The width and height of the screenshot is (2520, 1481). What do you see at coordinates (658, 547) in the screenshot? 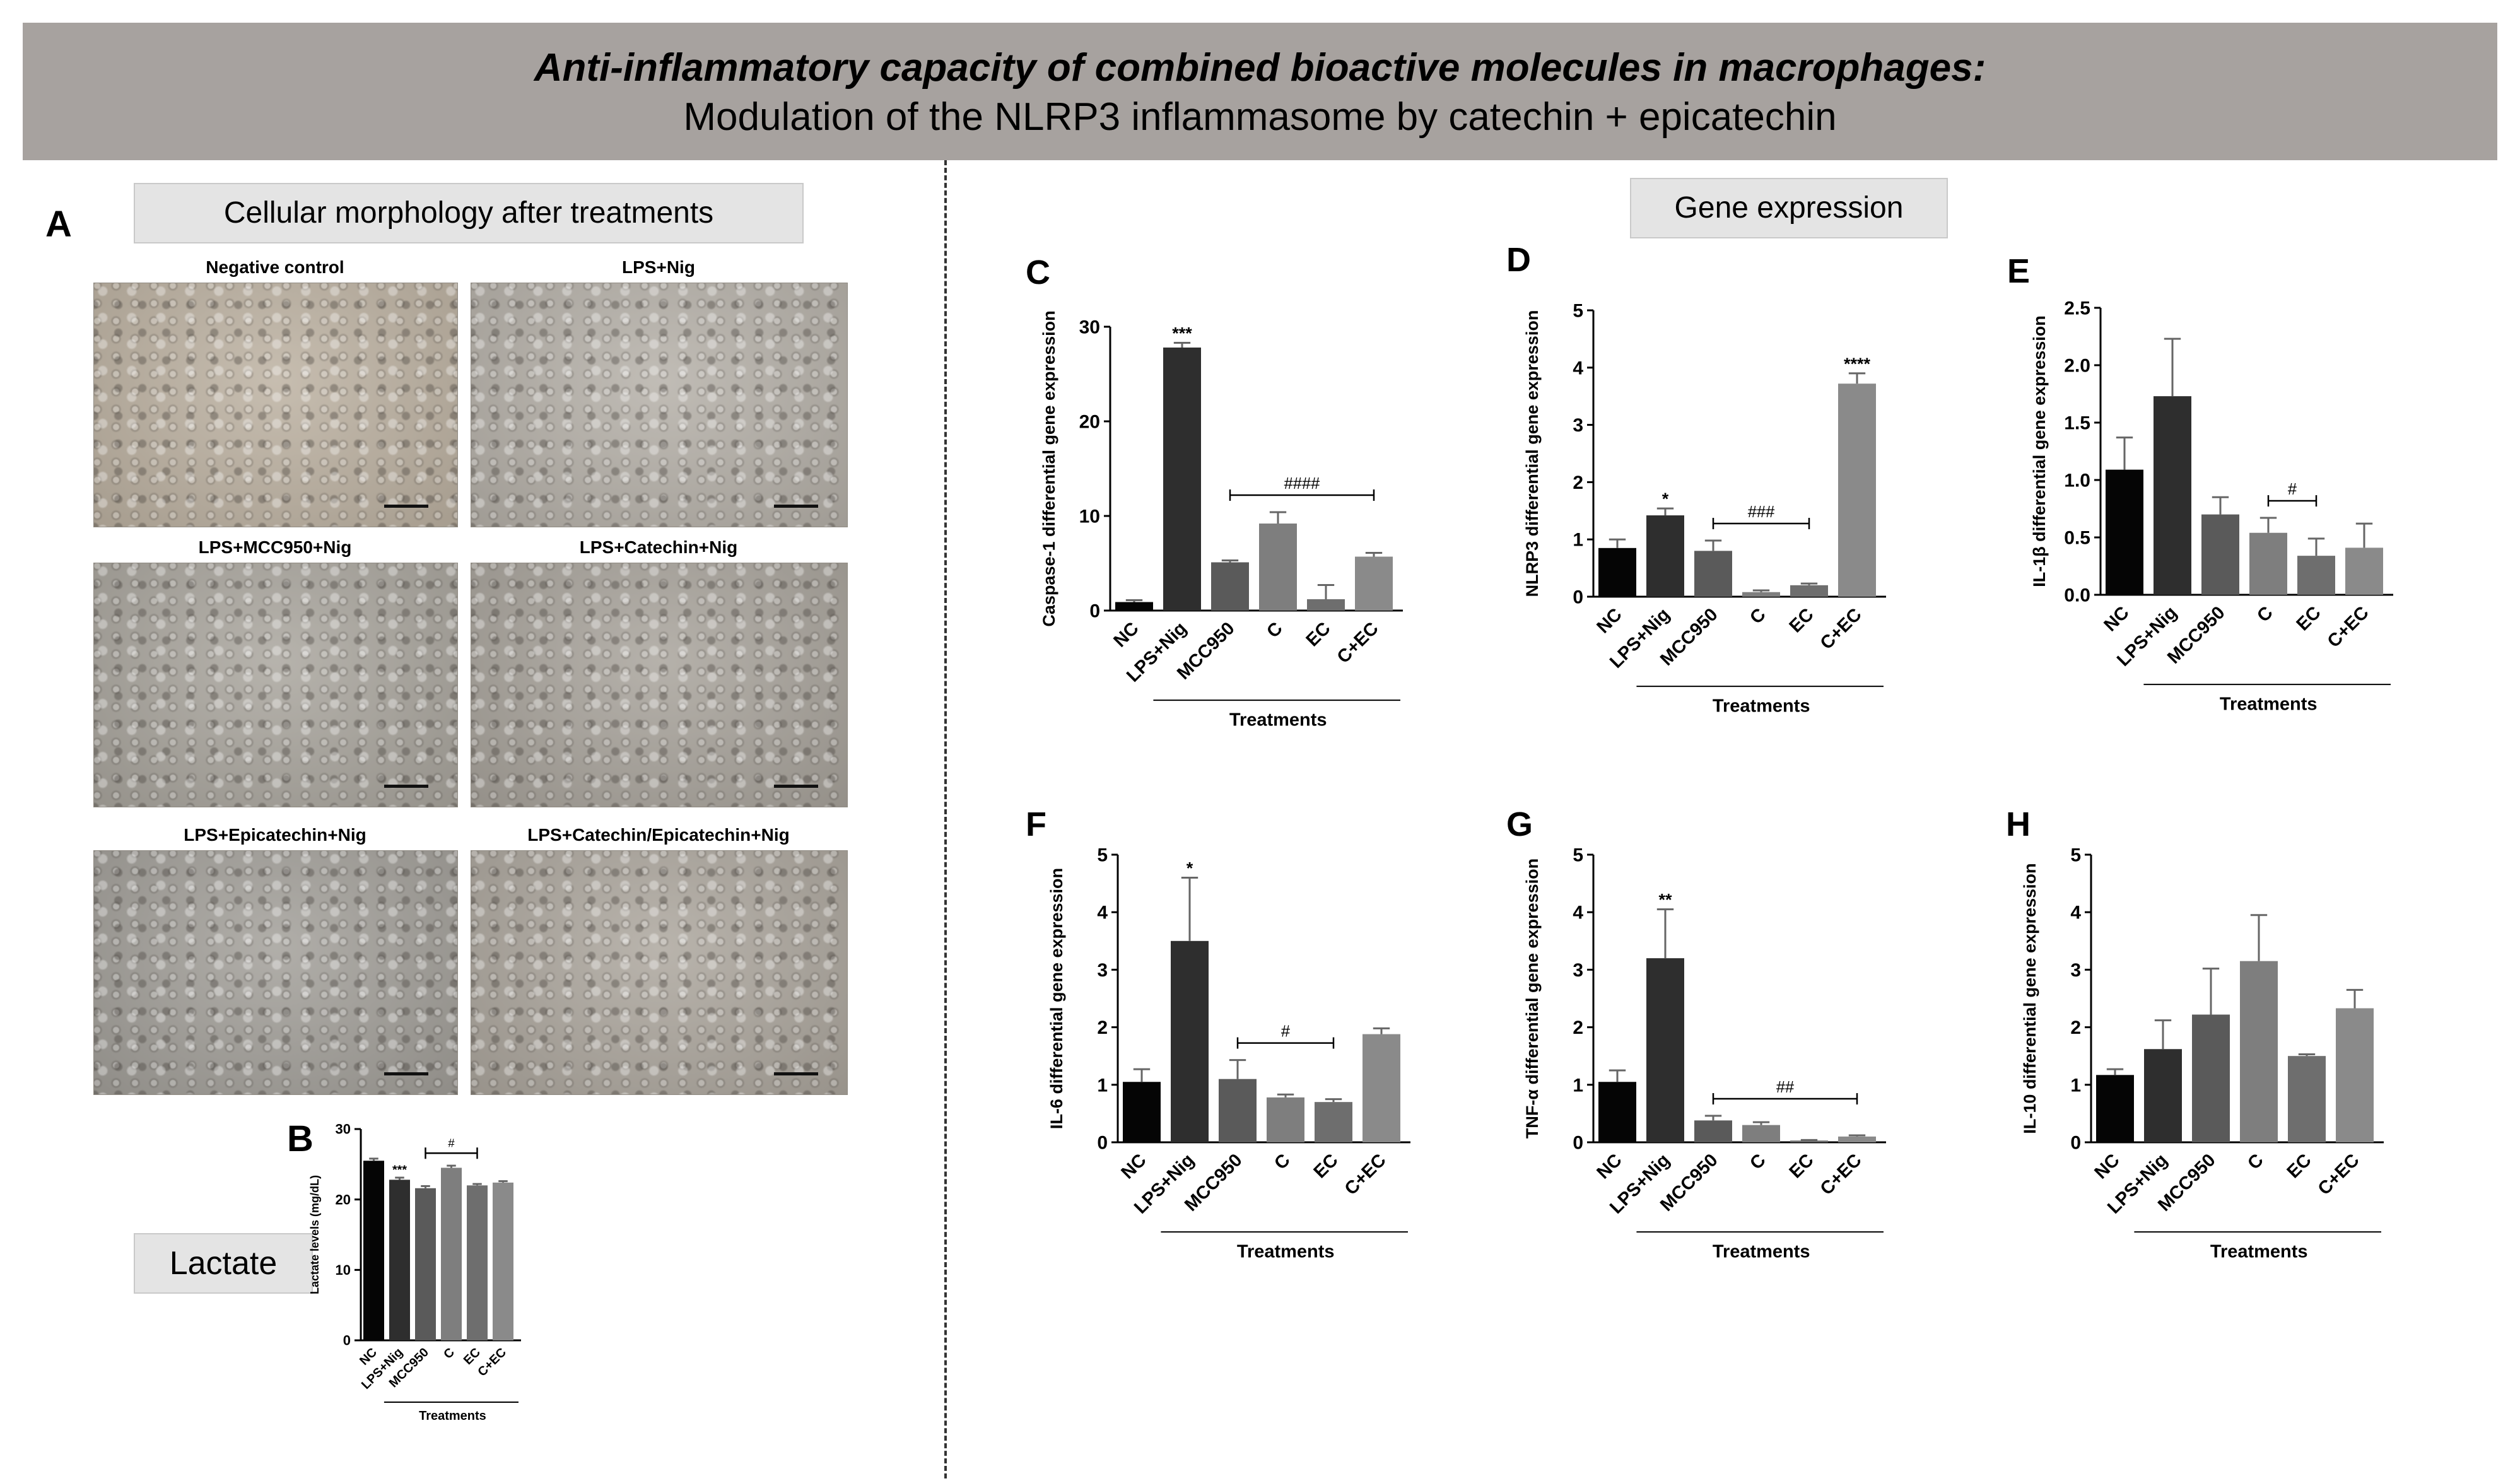
I see `micrograph-title: LPS+Catechin+Nig` at bounding box center [658, 547].